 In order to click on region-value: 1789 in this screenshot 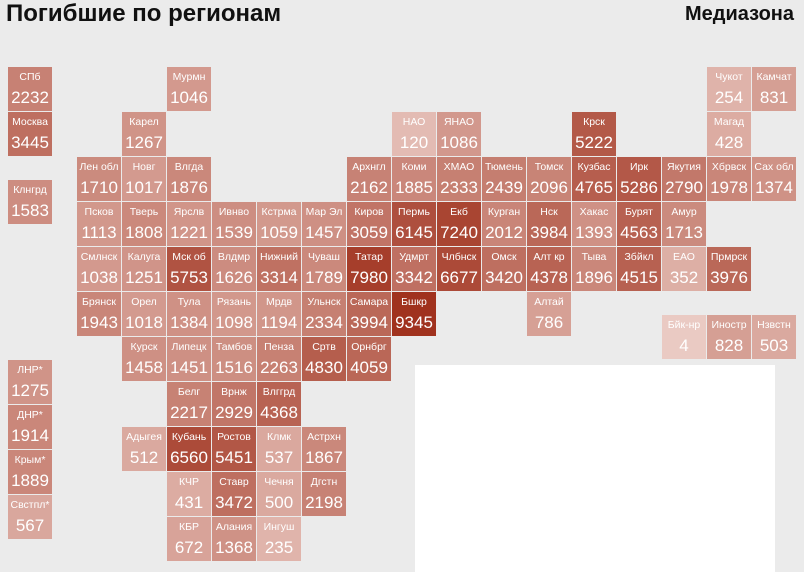, I will do `click(324, 277)`.